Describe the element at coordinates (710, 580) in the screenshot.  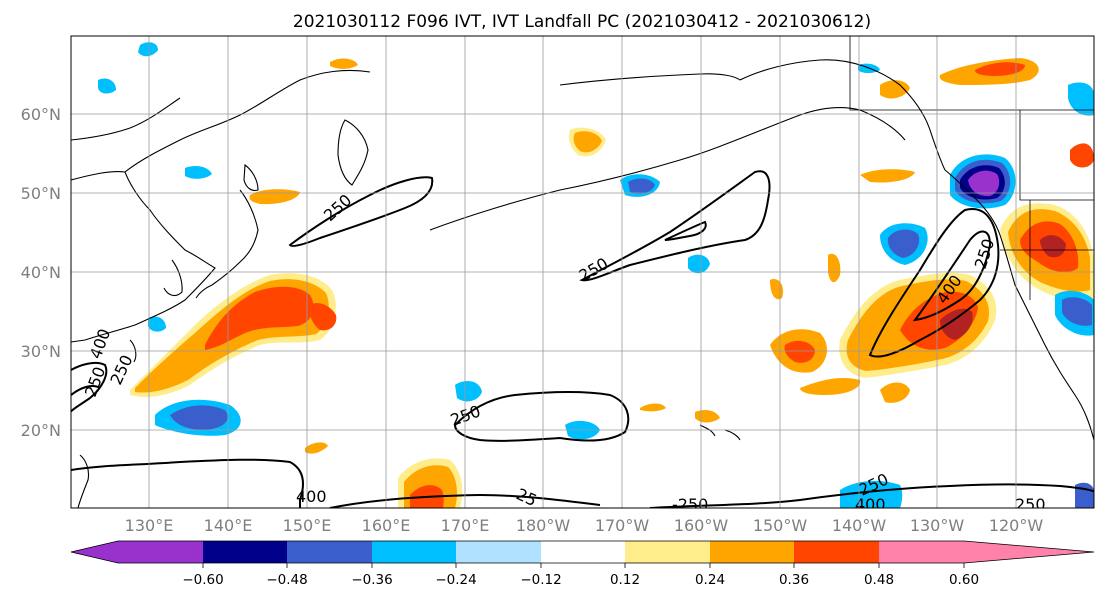
I see `colorbar-tick-label: 0.24` at that location.